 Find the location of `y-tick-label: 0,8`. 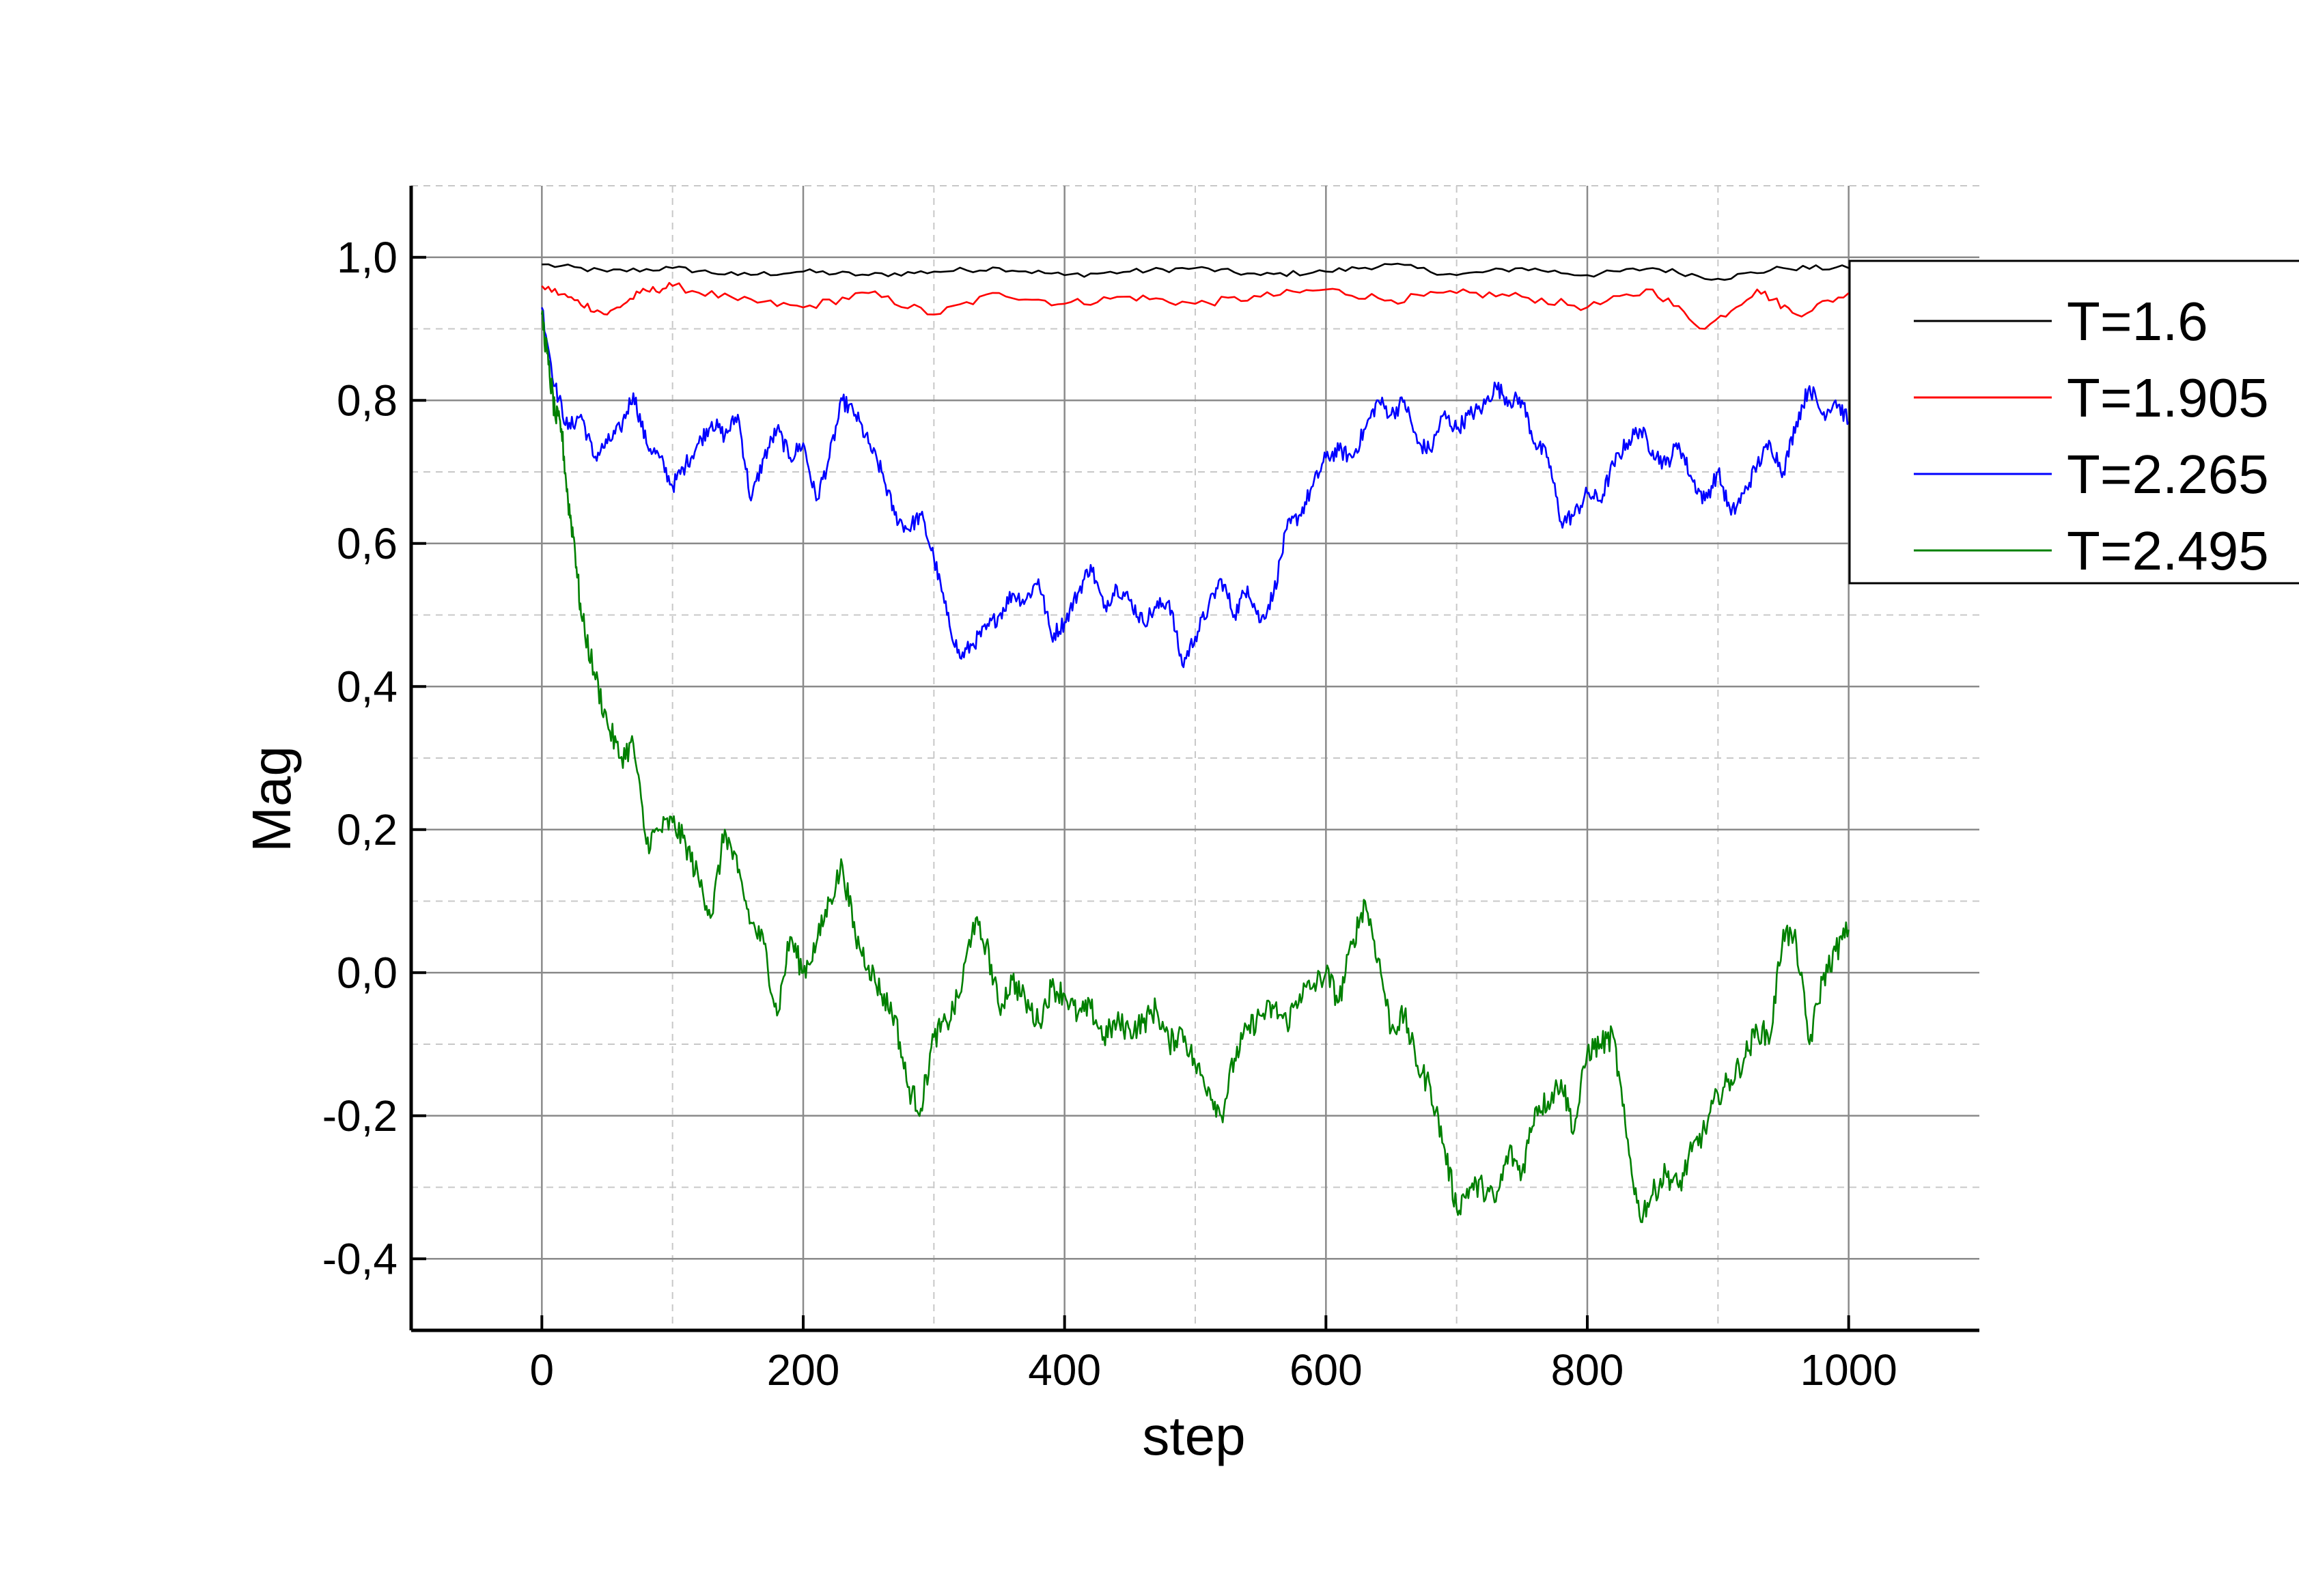

y-tick-label: 0,8 is located at coordinates (368, 400).